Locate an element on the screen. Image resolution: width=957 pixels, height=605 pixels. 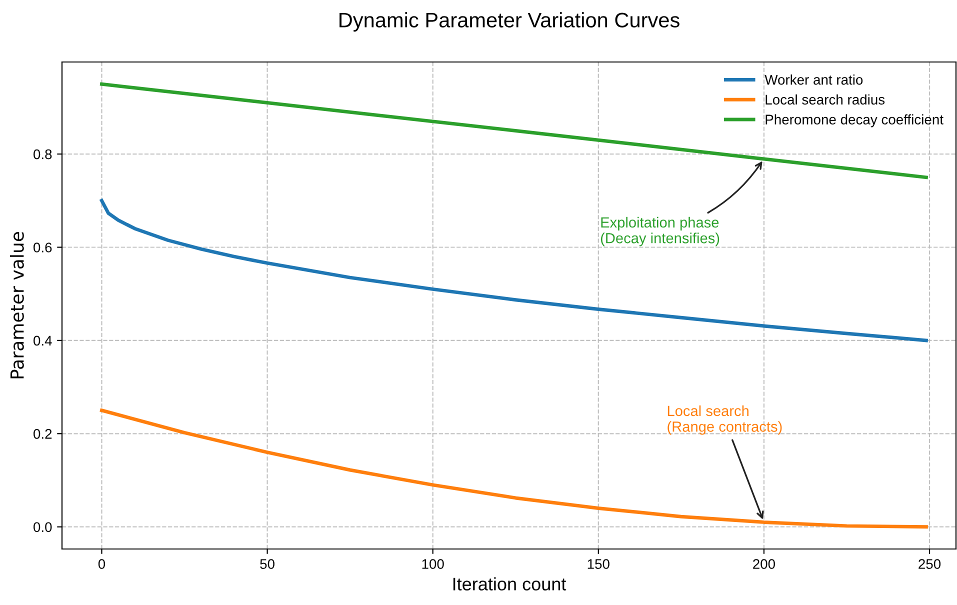
y-tick-label: 0.2 is located at coordinates (43, 433).